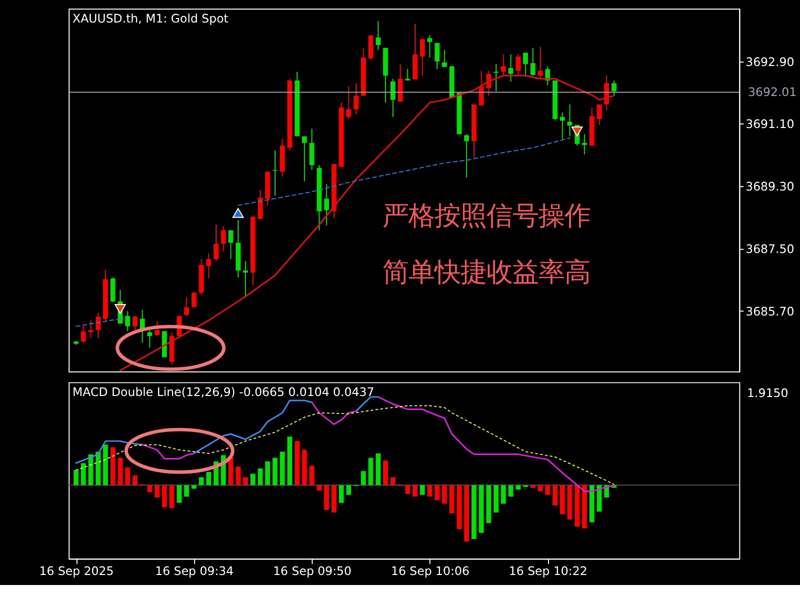 The width and height of the screenshot is (800, 600). What do you see at coordinates (767, 393) in the screenshot?
I see `text: 1.9150` at bounding box center [767, 393].